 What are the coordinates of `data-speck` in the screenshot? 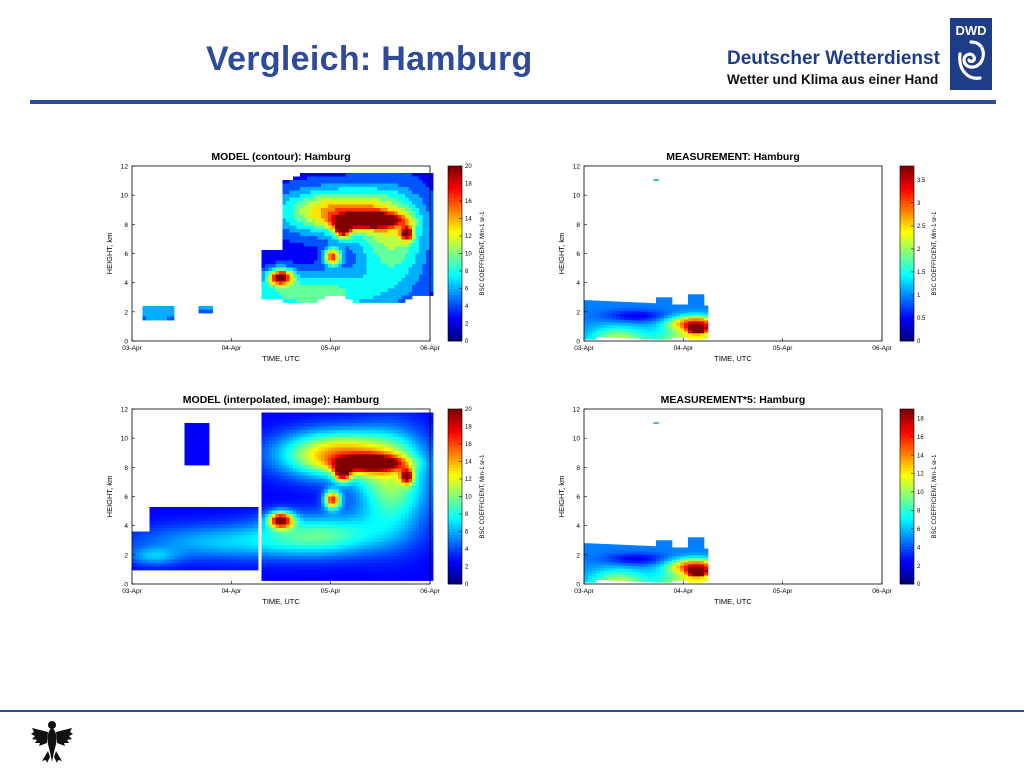 It's located at (656, 180).